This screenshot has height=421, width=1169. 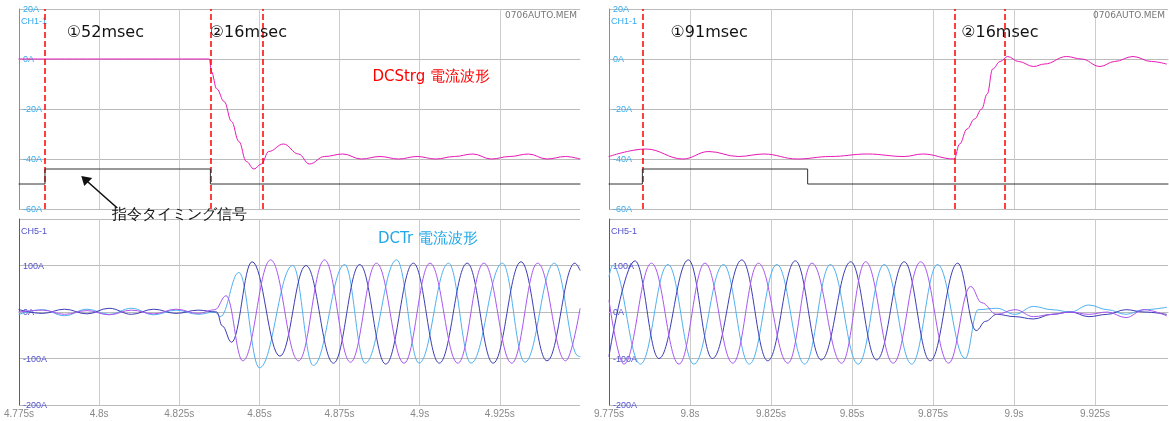 What do you see at coordinates (19, 413) in the screenshot?
I see `x-tick-label: 4.775s` at bounding box center [19, 413].